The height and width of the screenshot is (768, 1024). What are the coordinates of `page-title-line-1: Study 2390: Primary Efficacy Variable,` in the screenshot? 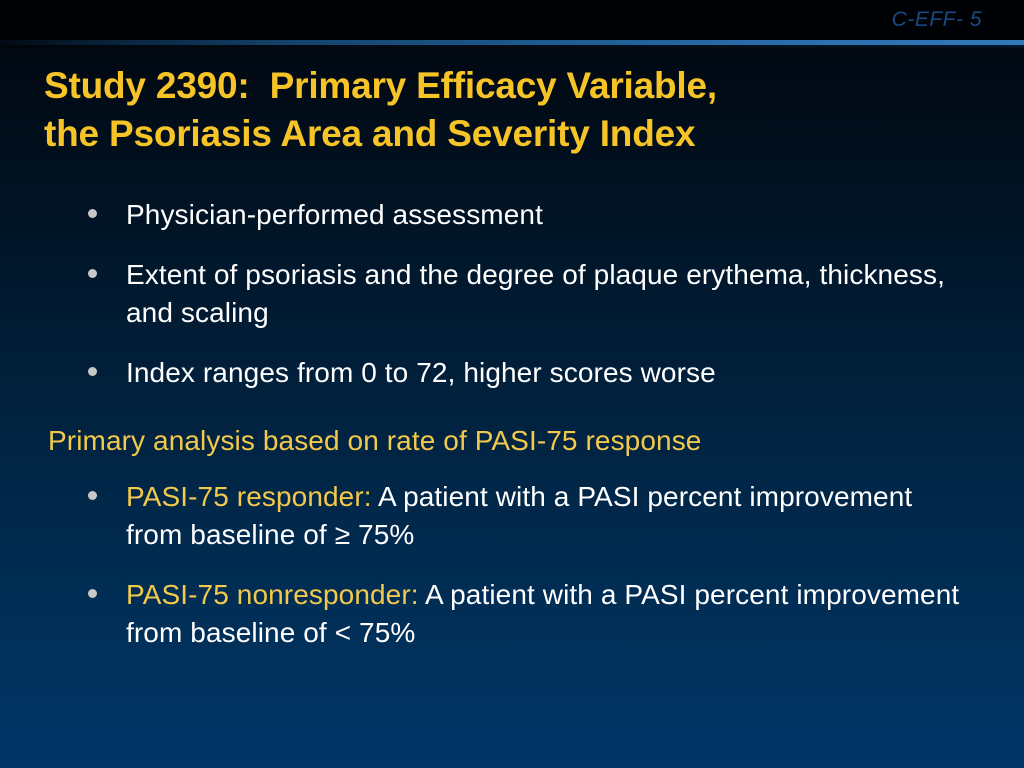 It's located at (380, 85).